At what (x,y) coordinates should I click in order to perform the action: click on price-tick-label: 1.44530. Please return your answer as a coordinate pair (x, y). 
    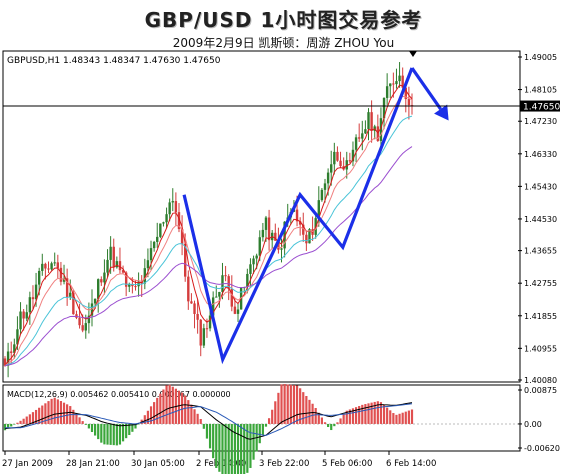
    Looking at the image, I should click on (540, 219).